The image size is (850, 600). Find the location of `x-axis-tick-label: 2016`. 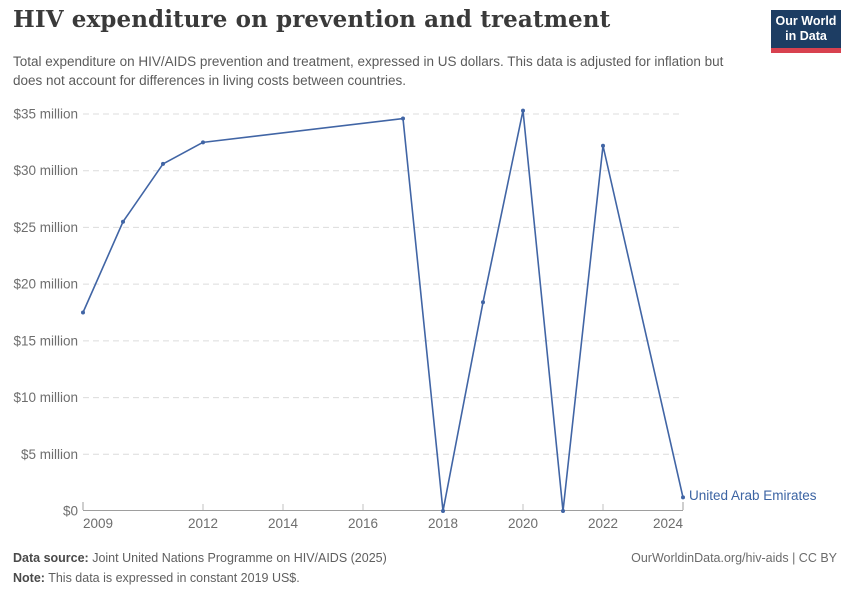

x-axis-tick-label: 2016 is located at coordinates (363, 523).